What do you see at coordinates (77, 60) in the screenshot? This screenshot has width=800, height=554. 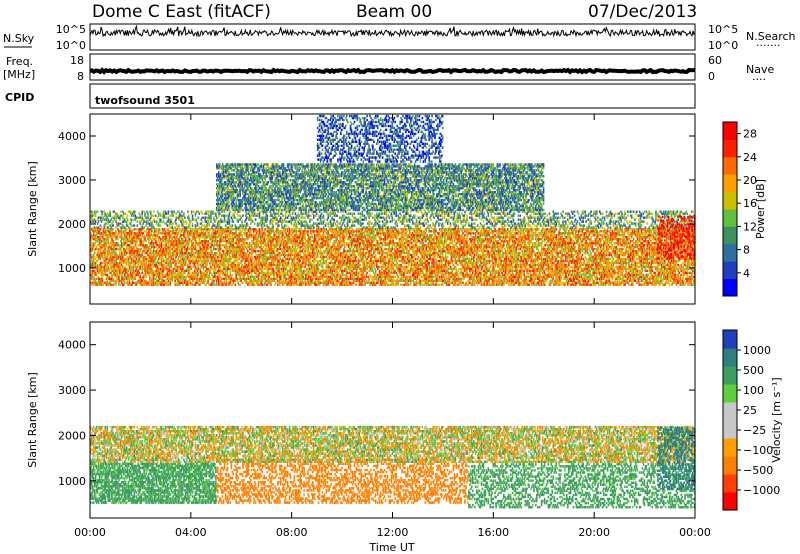 I see `freq-tick-top: 18` at bounding box center [77, 60].